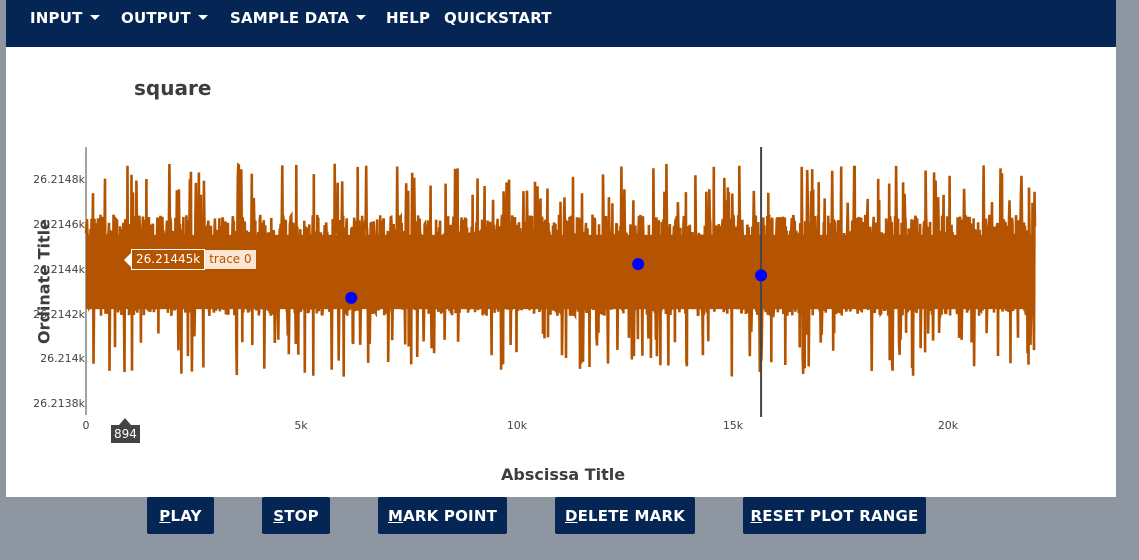 The height and width of the screenshot is (560, 1139). What do you see at coordinates (756, 515) in the screenshot?
I see `reset-plot-range-button-key: R` at bounding box center [756, 515].